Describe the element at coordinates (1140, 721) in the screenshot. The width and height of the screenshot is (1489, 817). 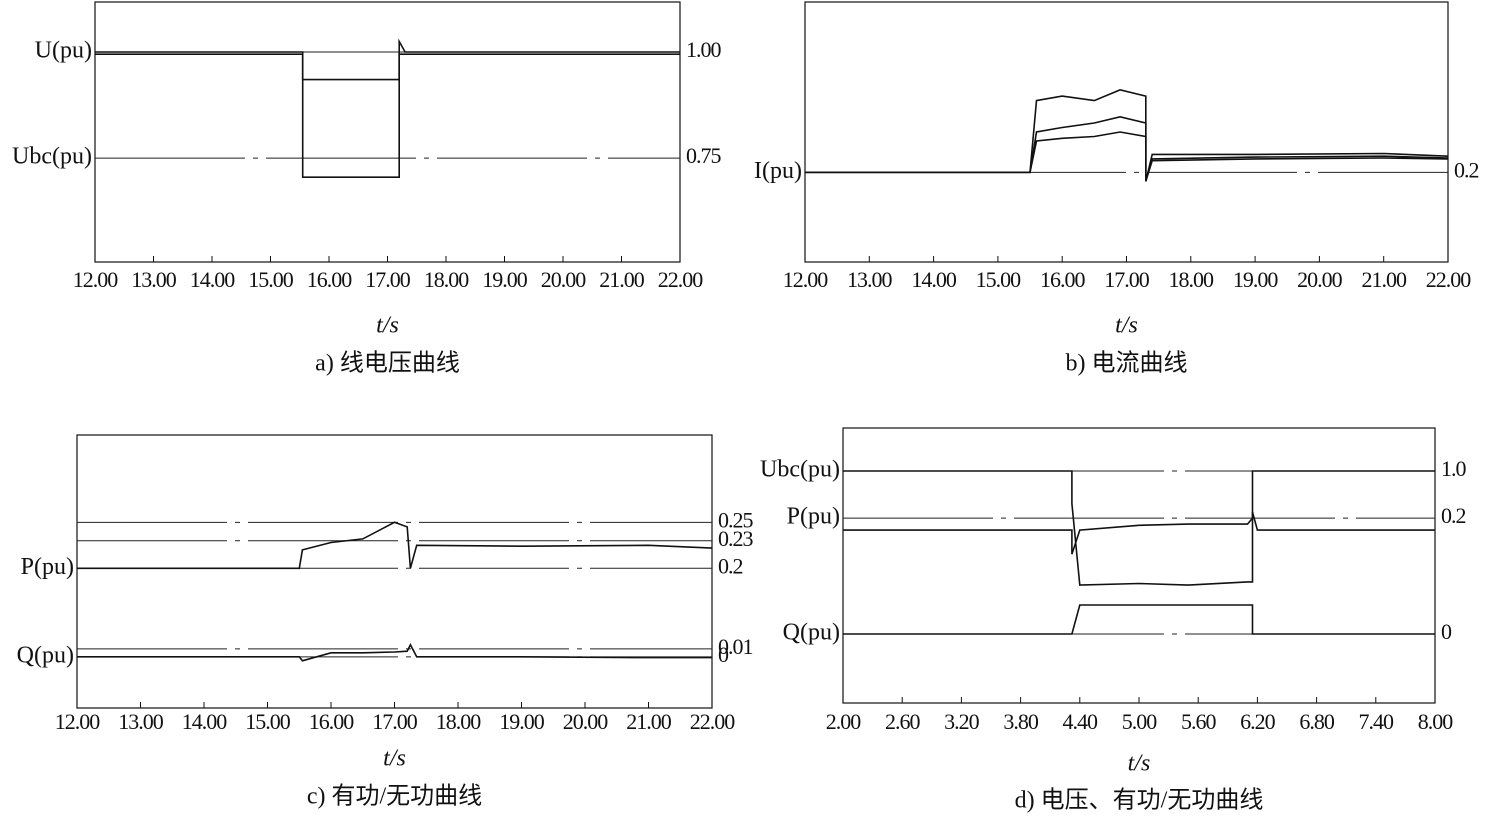
I see `x-tick-label: 5.00` at that location.